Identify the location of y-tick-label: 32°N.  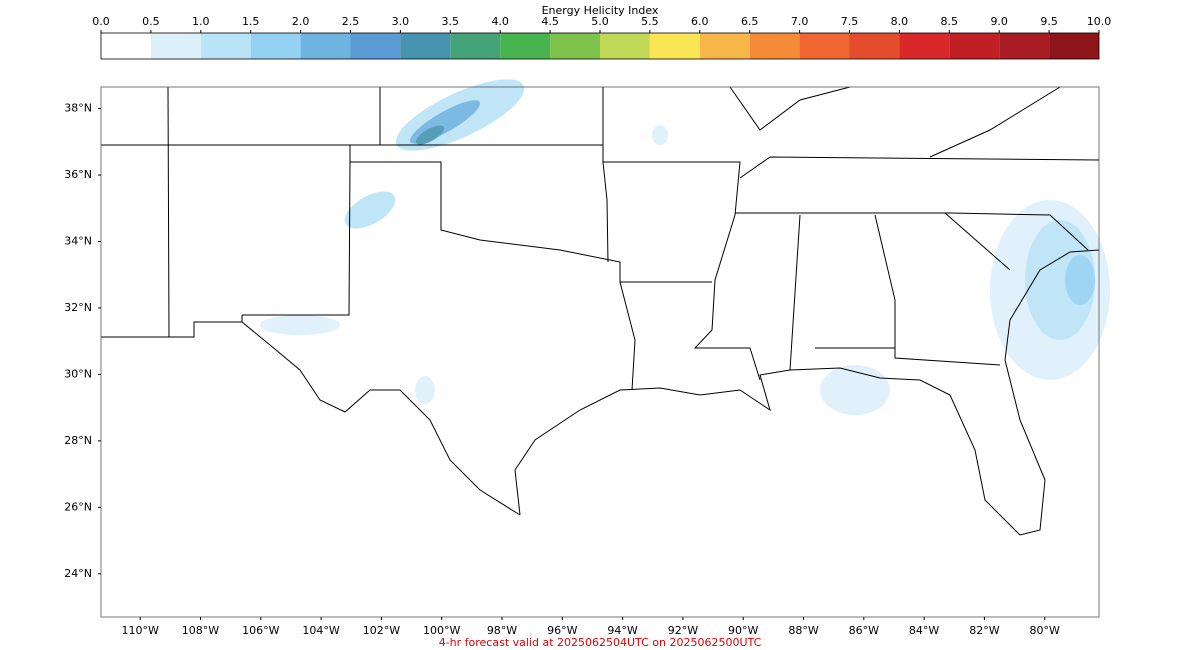
(78, 307).